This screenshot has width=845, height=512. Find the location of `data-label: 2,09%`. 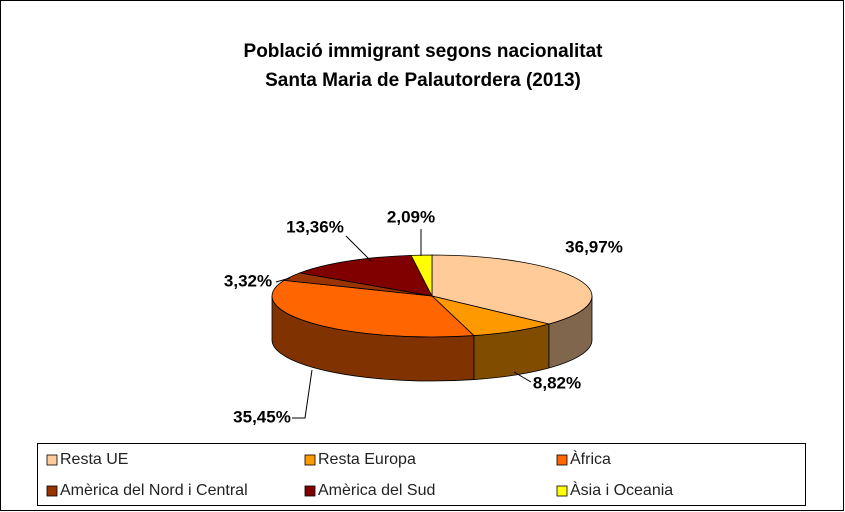

data-label: 2,09% is located at coordinates (411, 216).